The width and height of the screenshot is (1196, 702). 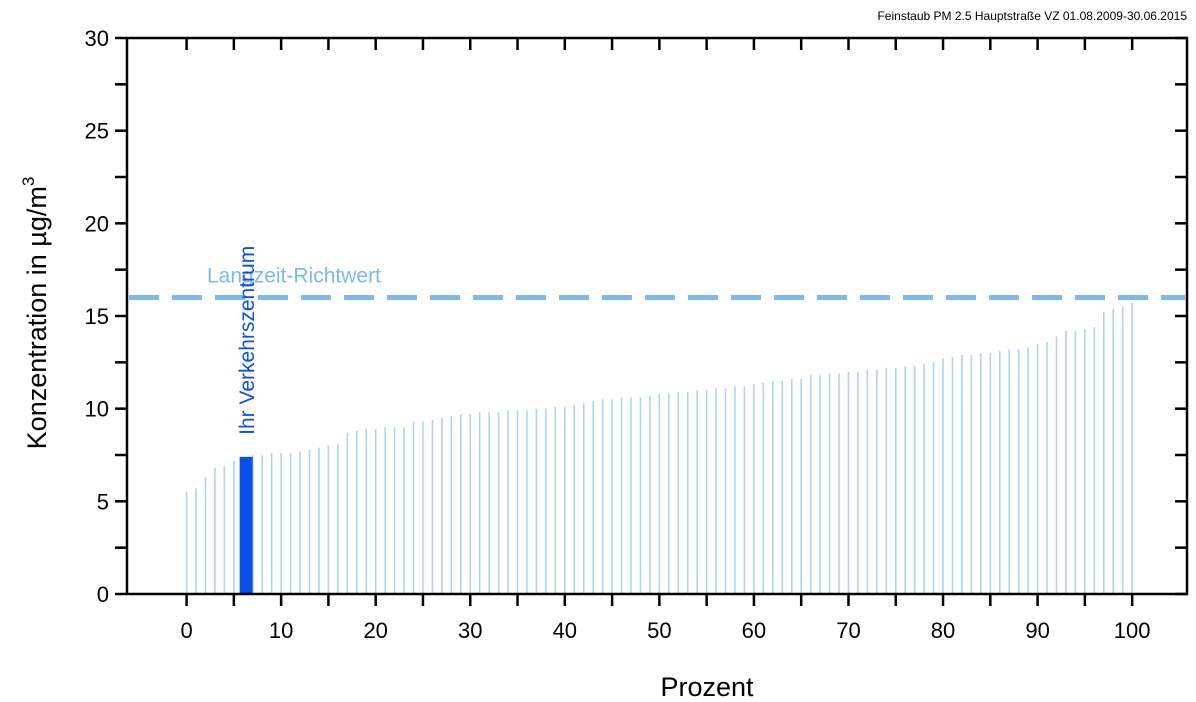 I want to click on x-tick-label: 30, so click(x=470, y=630).